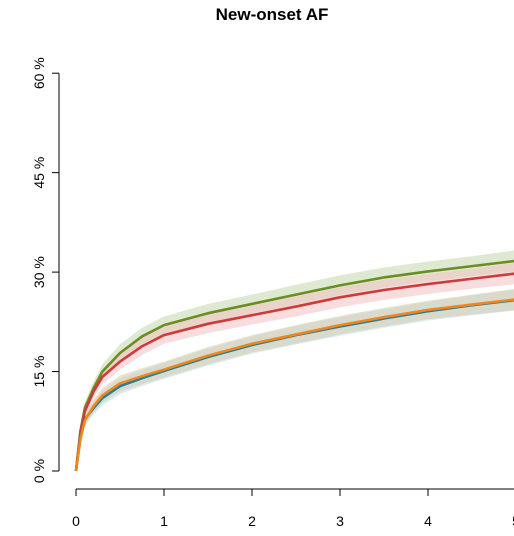  I want to click on x-tick-label: 1, so click(164, 521).